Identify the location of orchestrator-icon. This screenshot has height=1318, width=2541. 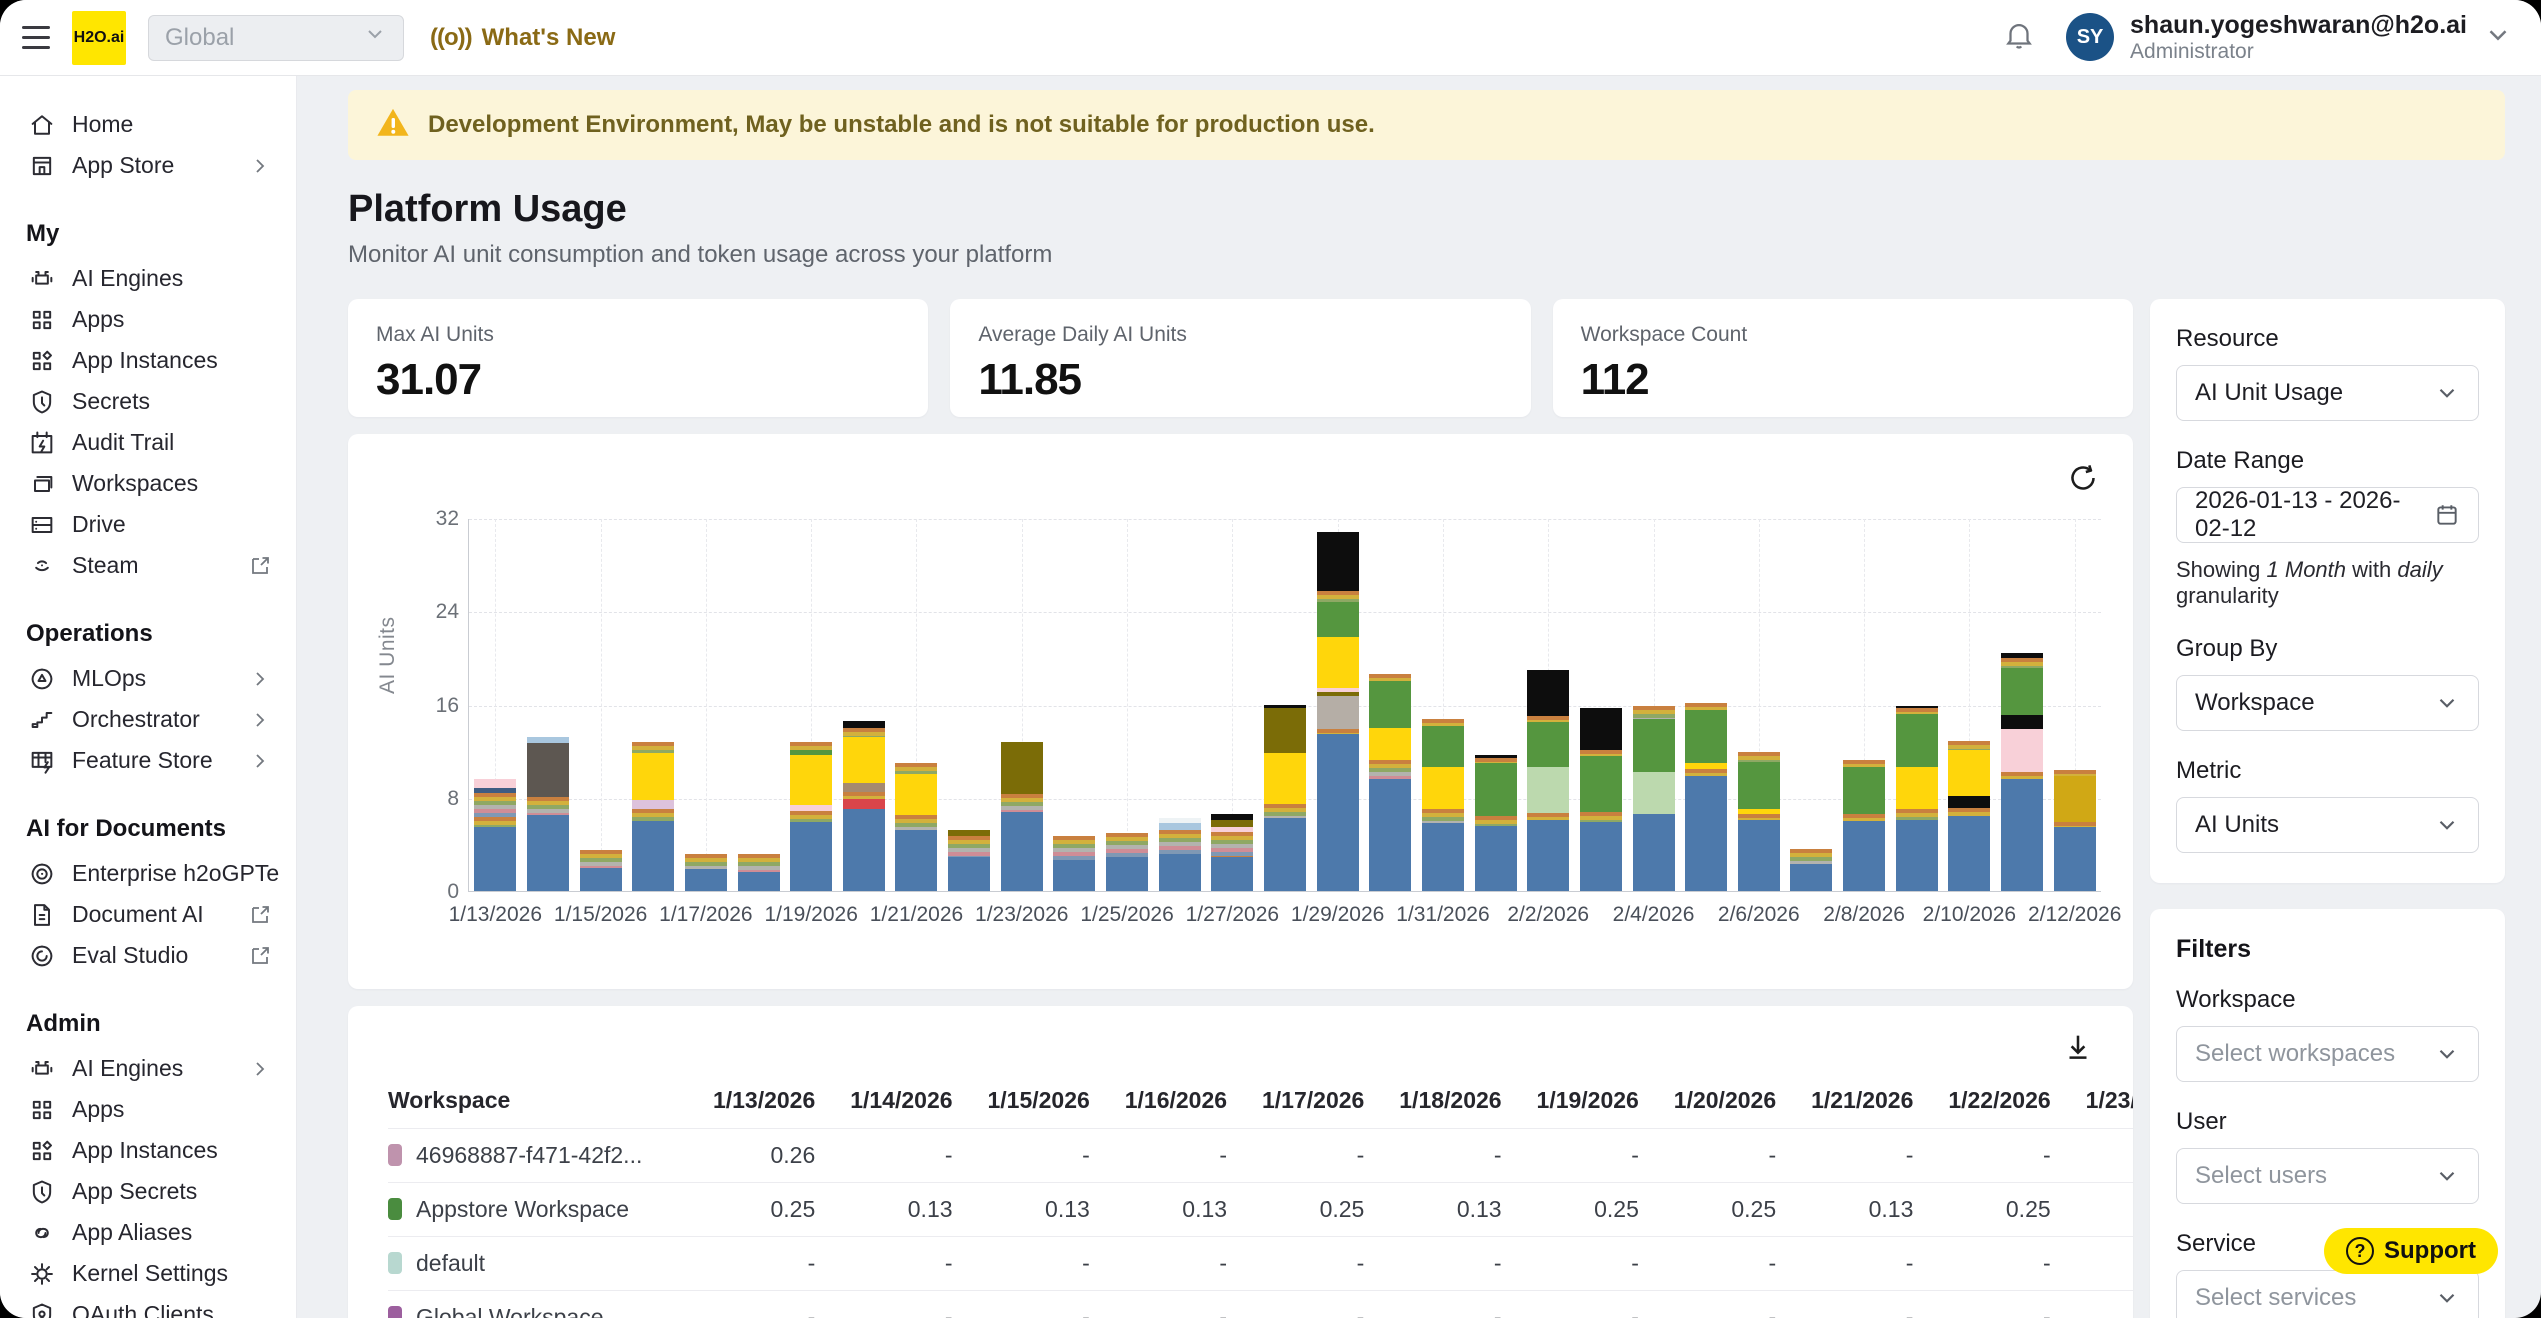
(42, 720).